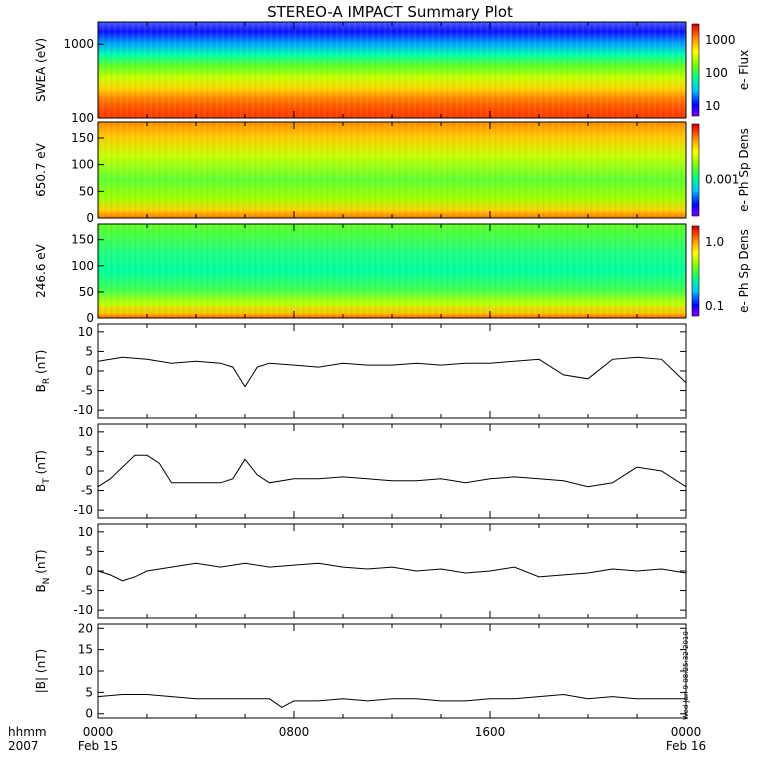  Describe the element at coordinates (78, 44) in the screenshot. I see `y-tick-label: 1000` at that location.